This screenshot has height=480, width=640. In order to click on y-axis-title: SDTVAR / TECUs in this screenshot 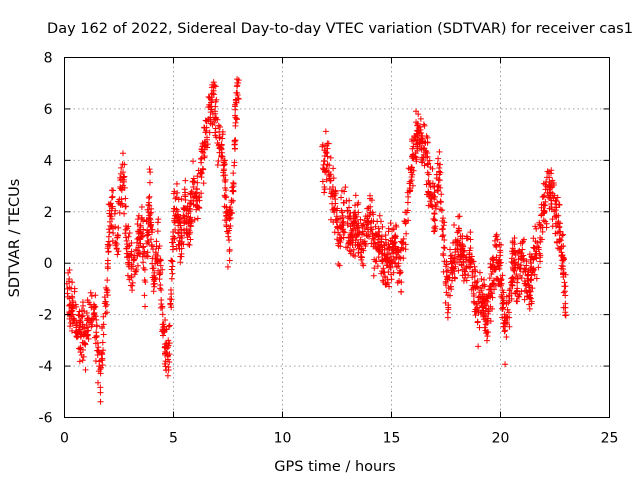, I will do `click(15, 238)`.